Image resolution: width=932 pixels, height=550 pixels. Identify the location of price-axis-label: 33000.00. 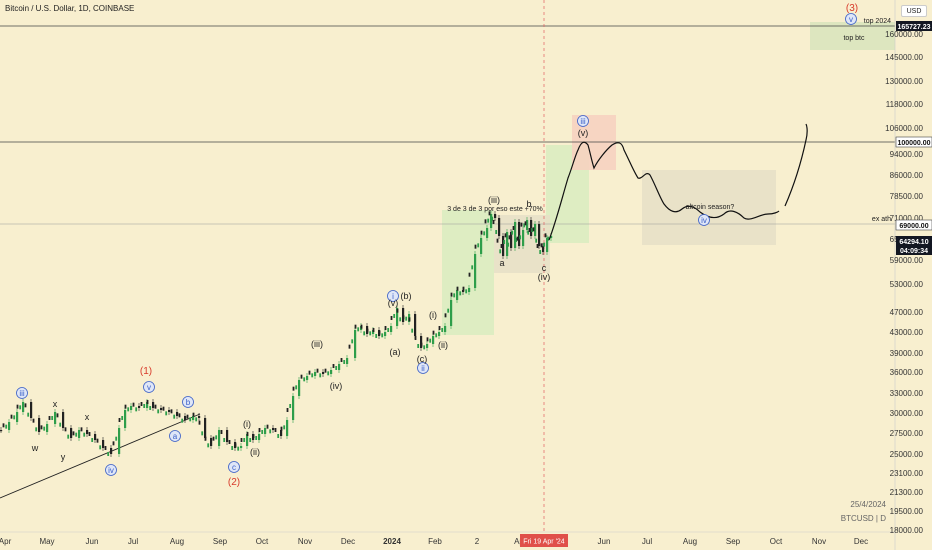
(907, 393).